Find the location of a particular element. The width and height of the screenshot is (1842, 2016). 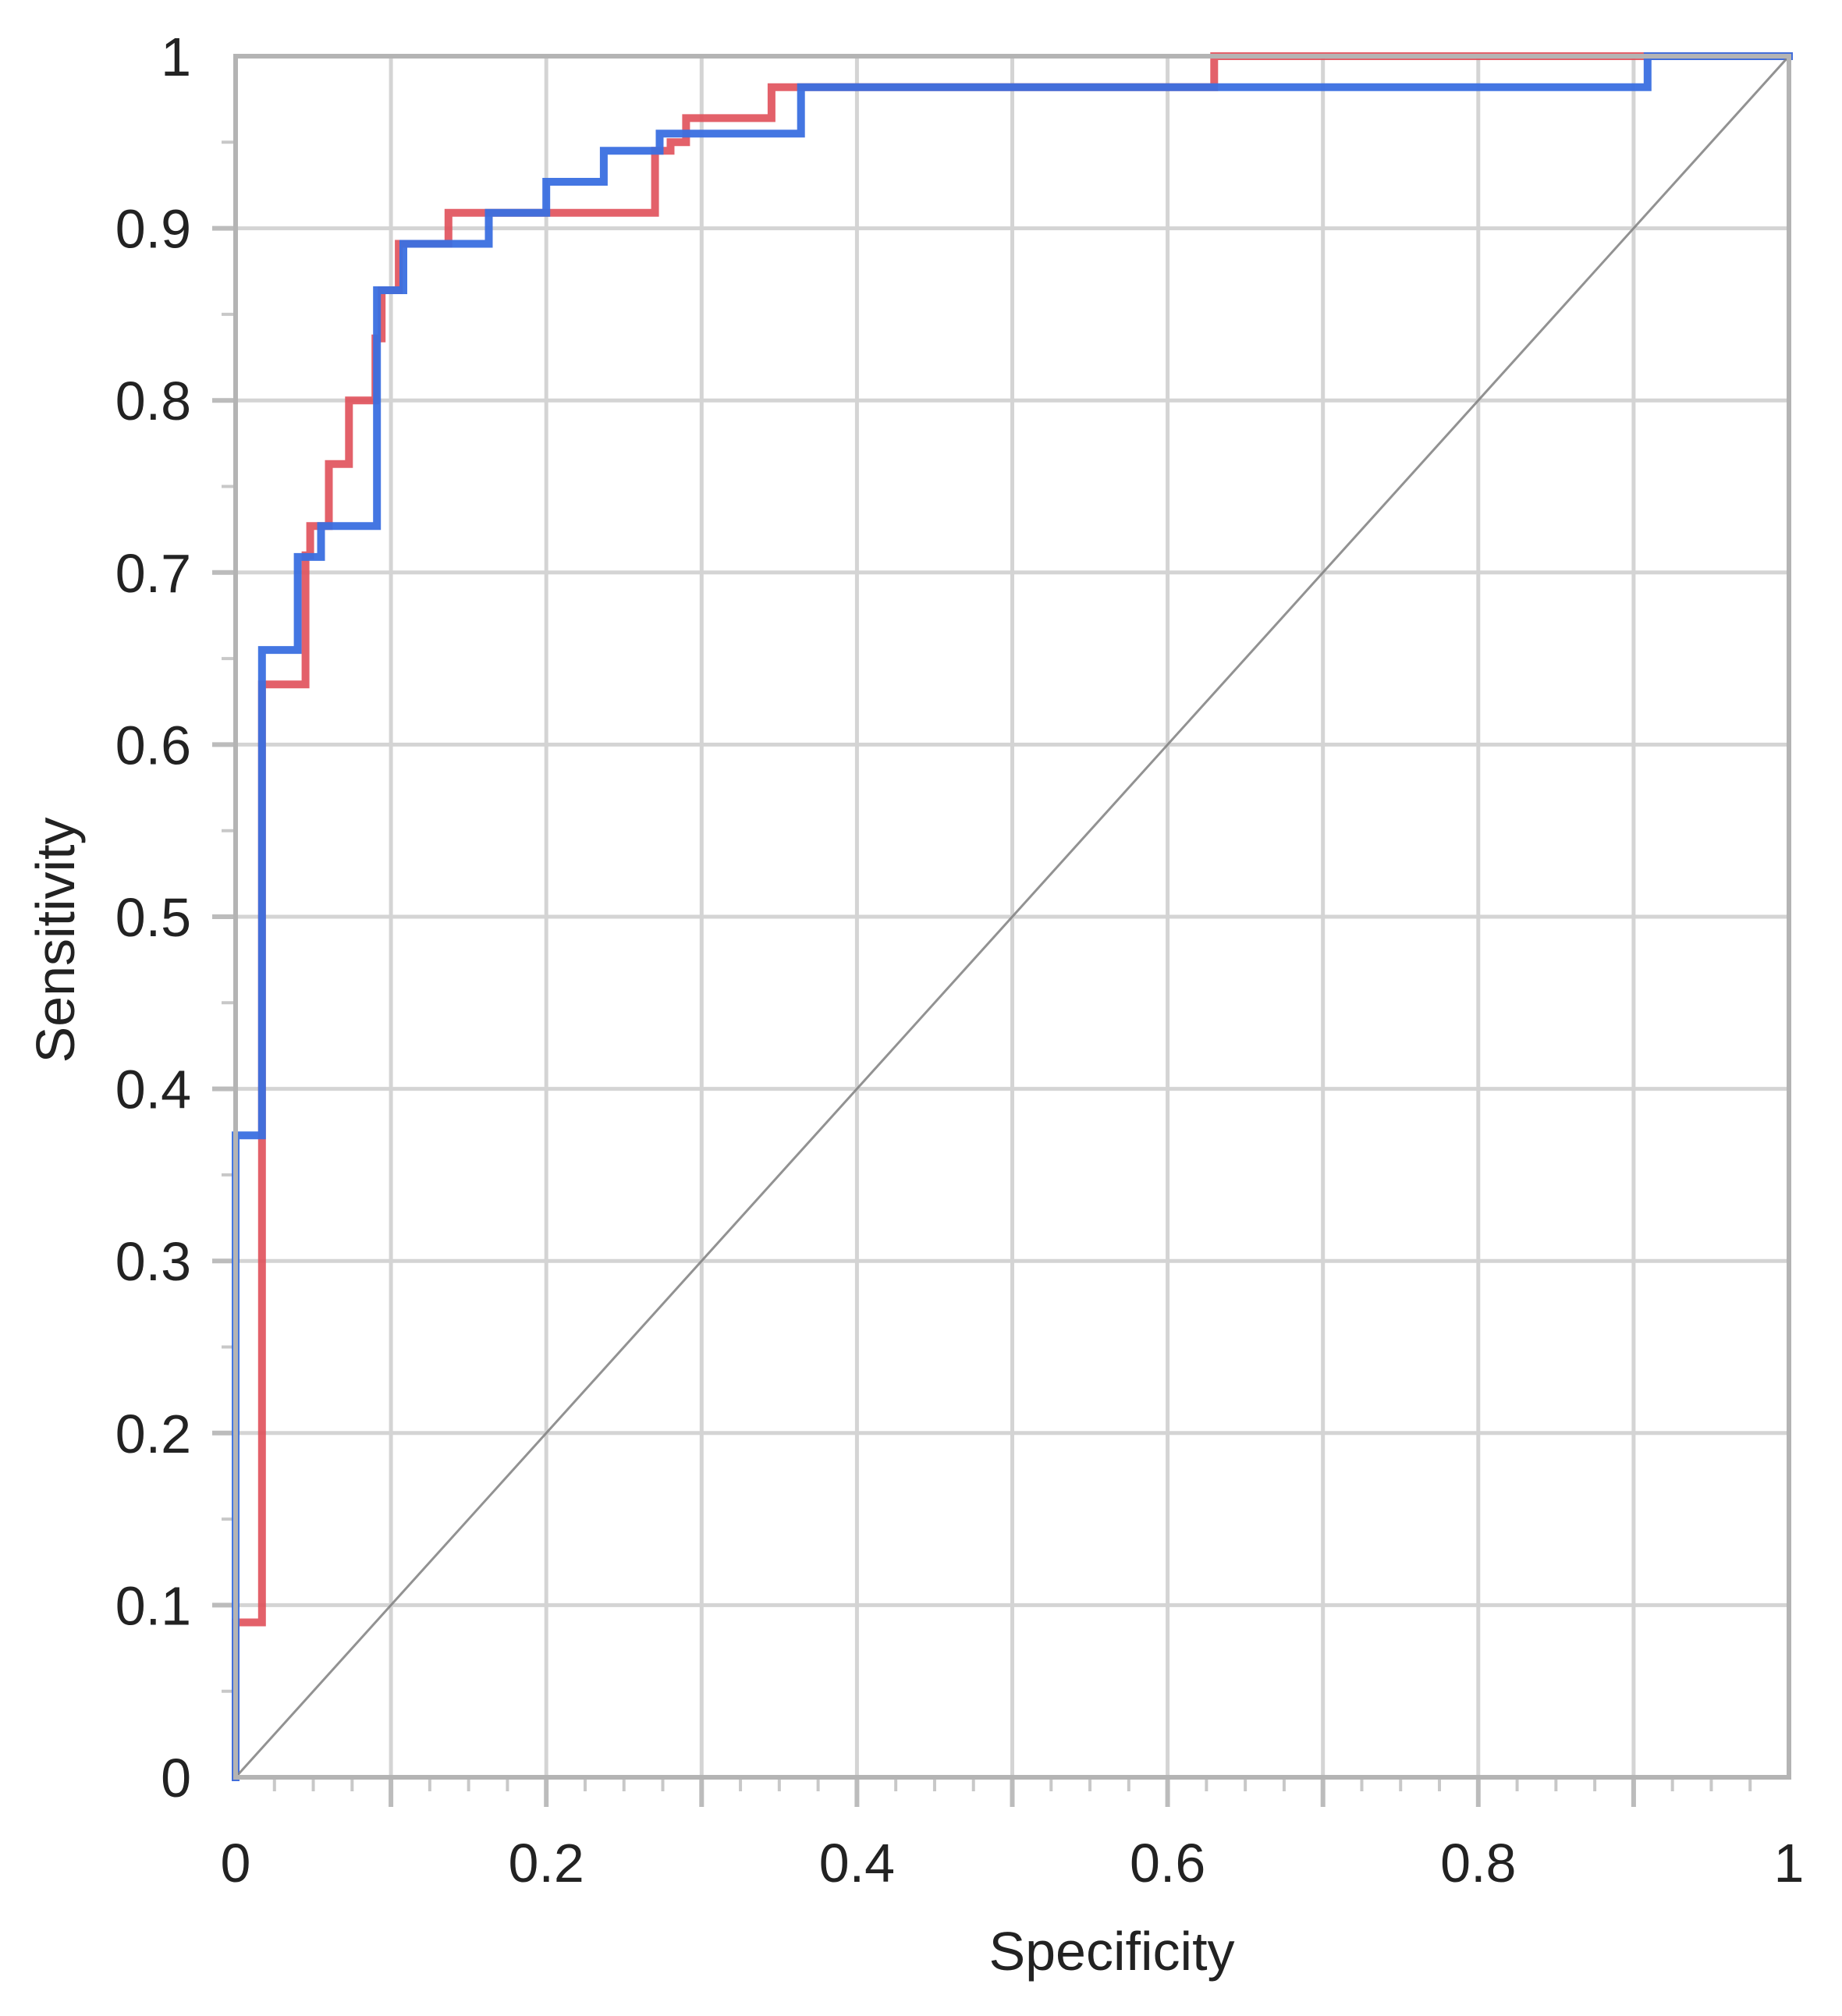

y-tick-label: 0.4 is located at coordinates (153, 1089).